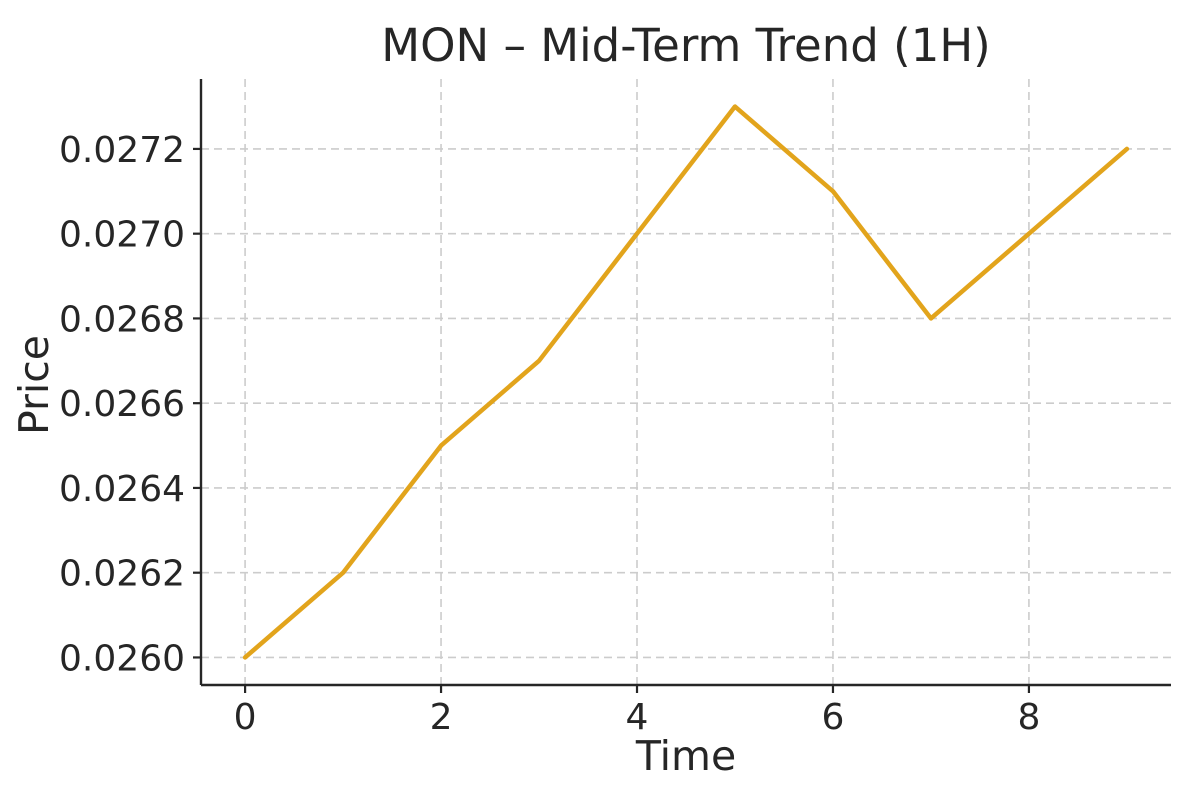 This screenshot has width=1200, height=800. I want to click on y-tick-label: 0.0264, so click(122, 489).